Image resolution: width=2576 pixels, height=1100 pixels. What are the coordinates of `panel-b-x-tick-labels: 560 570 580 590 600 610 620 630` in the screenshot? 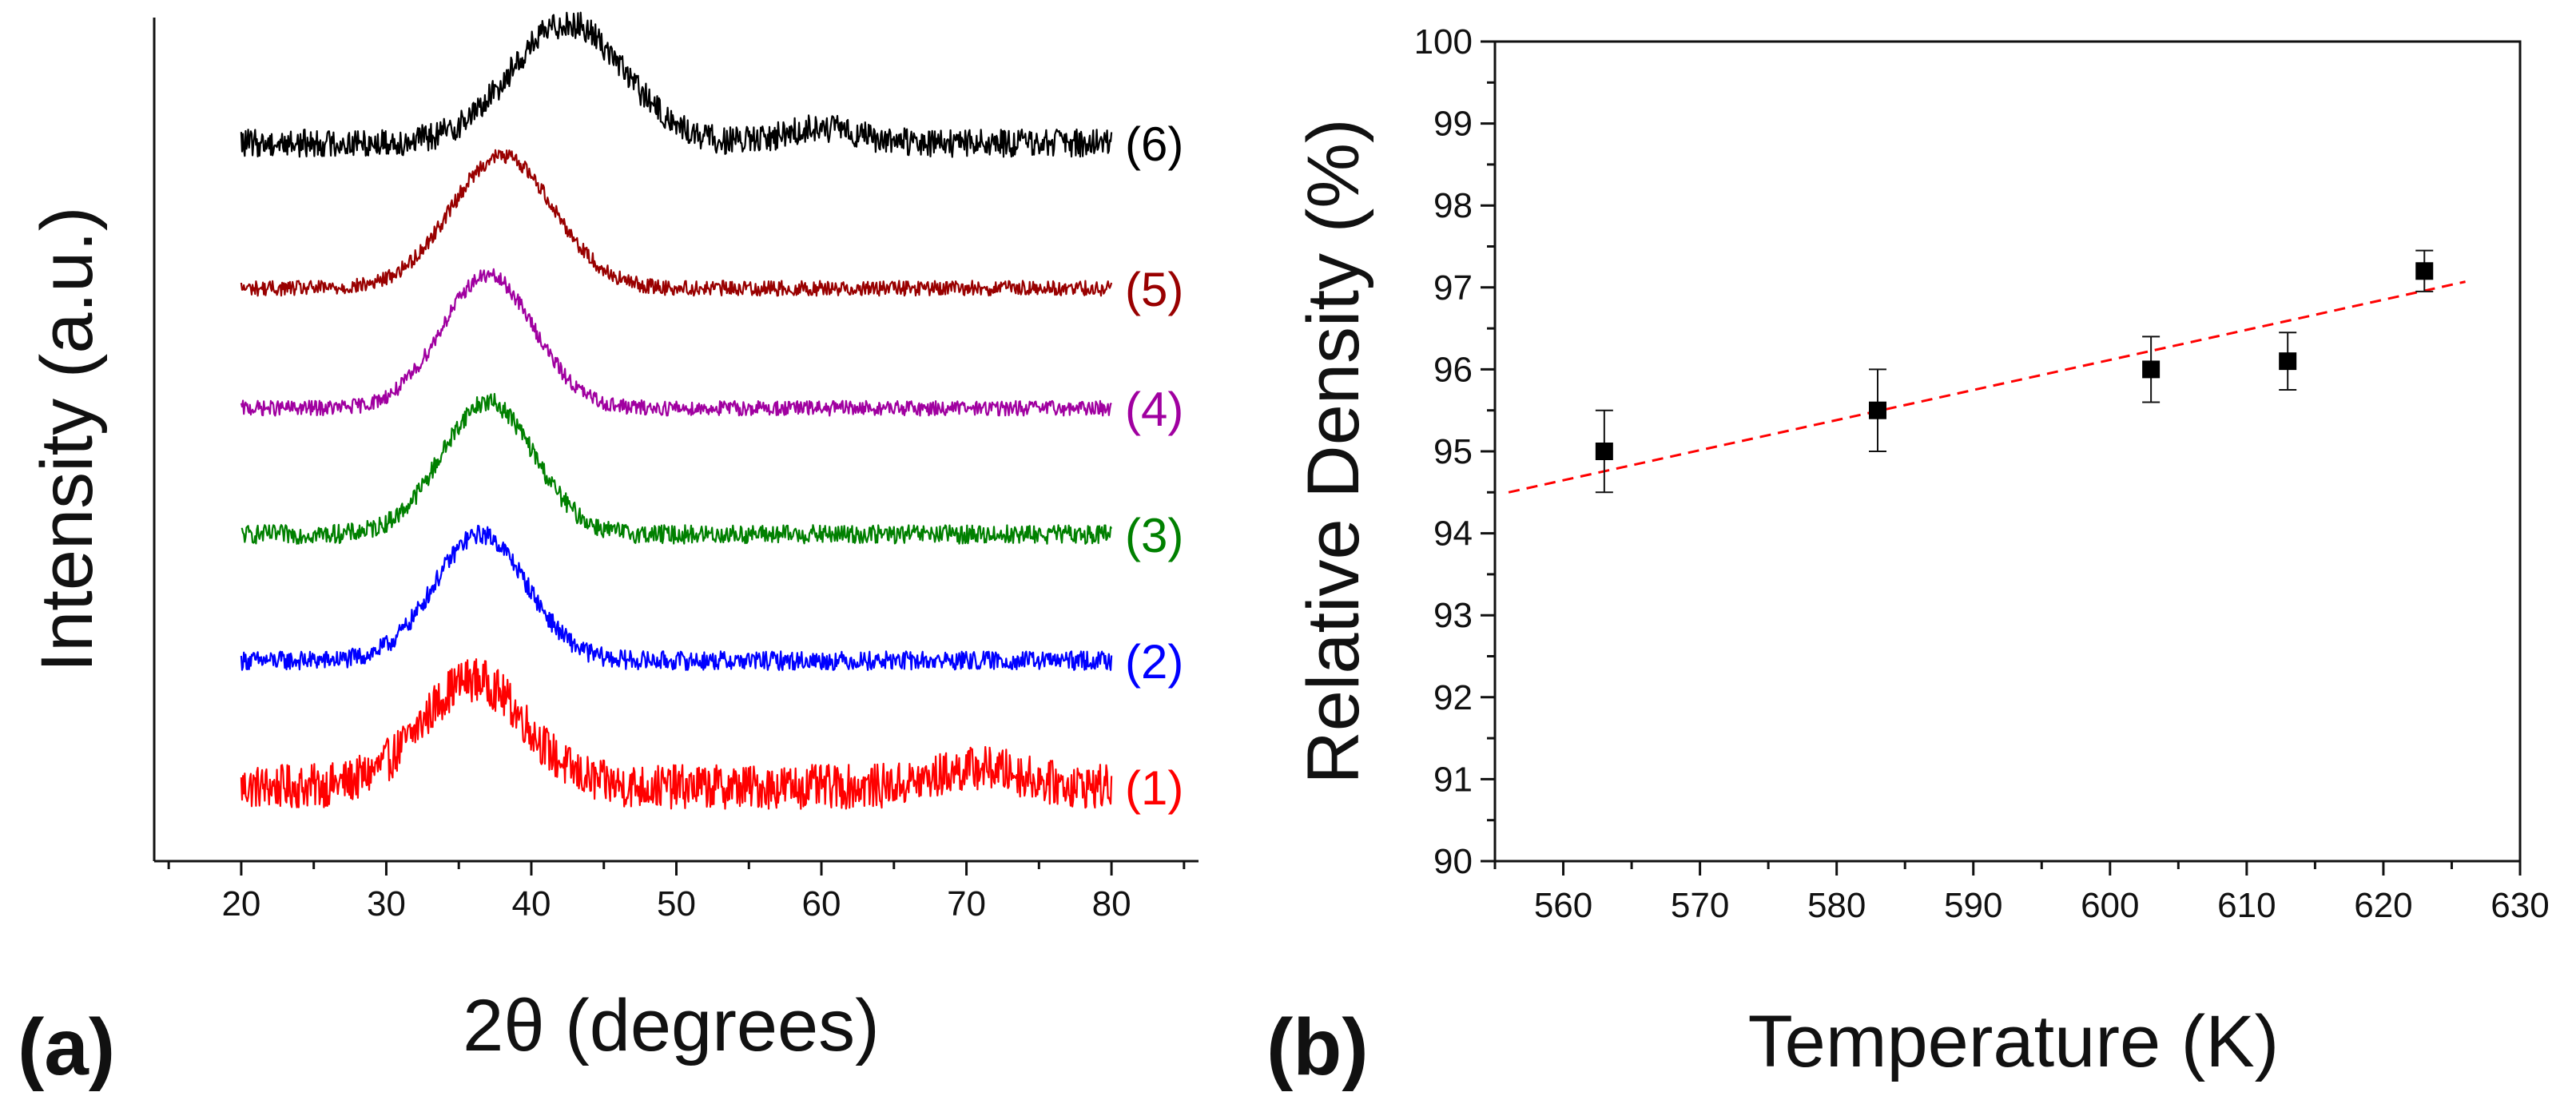 It's located at (2042, 905).